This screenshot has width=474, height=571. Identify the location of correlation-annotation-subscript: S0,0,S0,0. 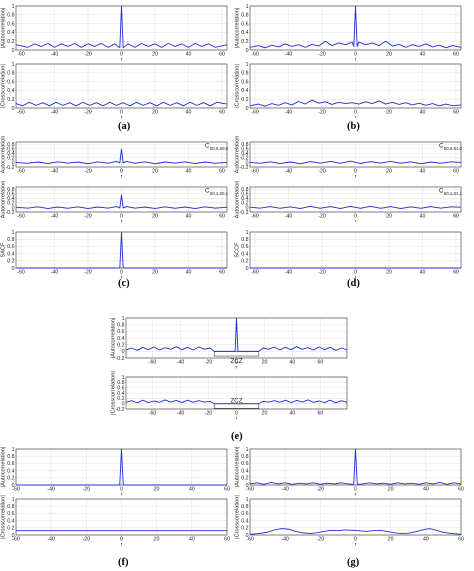
(219, 148).